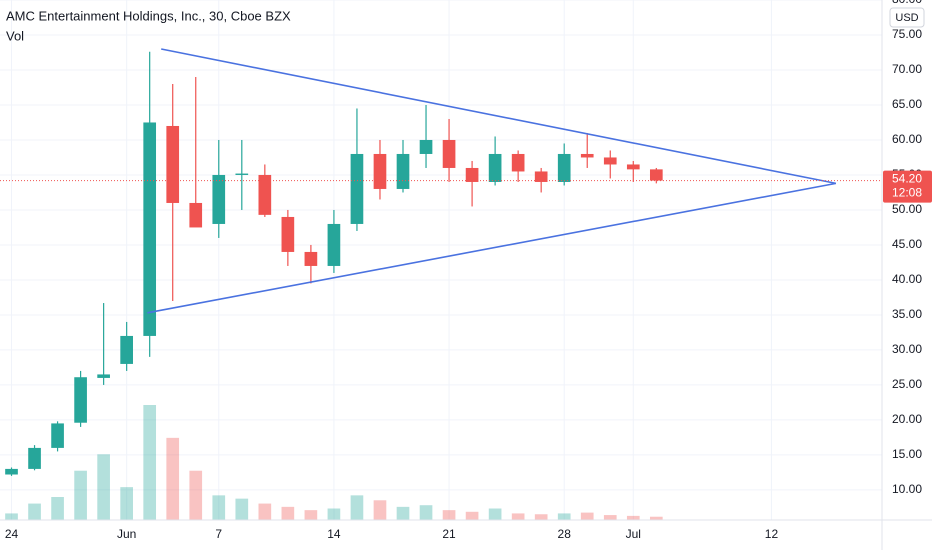 The height and width of the screenshot is (550, 932). Describe the element at coordinates (633, 534) in the screenshot. I see `x-tick-label: Jul` at that location.